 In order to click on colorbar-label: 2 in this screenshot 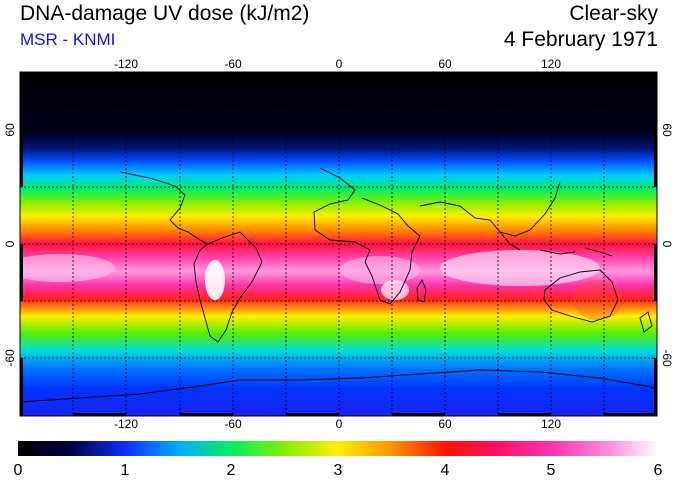, I will do `click(231, 470)`.